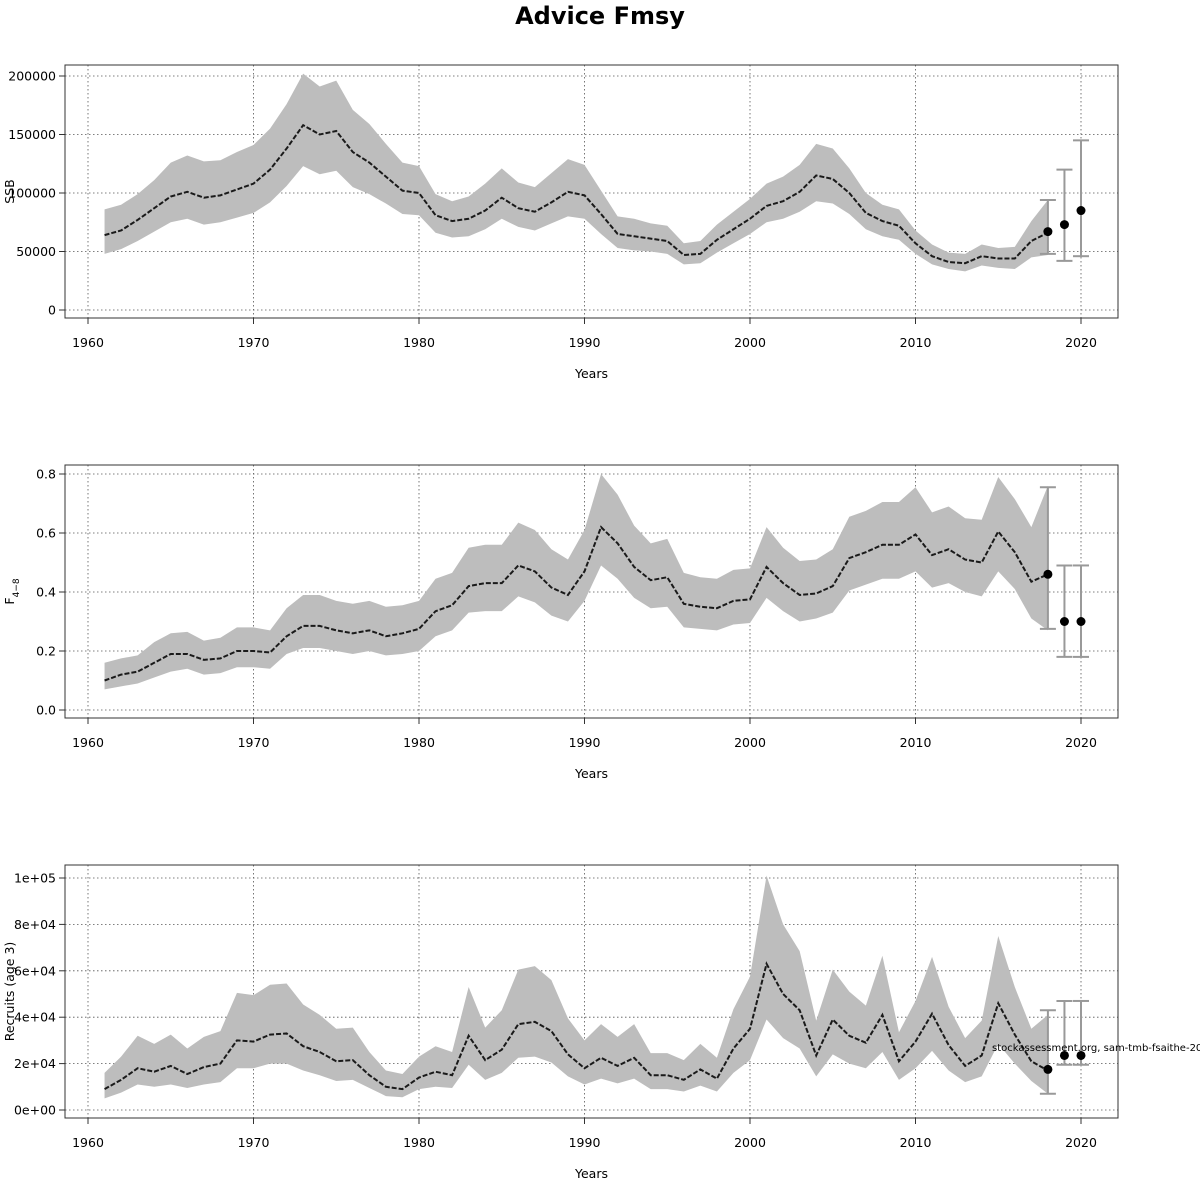 This screenshot has height=1200, width=1200. Describe the element at coordinates (32, 76) in the screenshot. I see `ytick-label-ssb-4: 200000` at that location.